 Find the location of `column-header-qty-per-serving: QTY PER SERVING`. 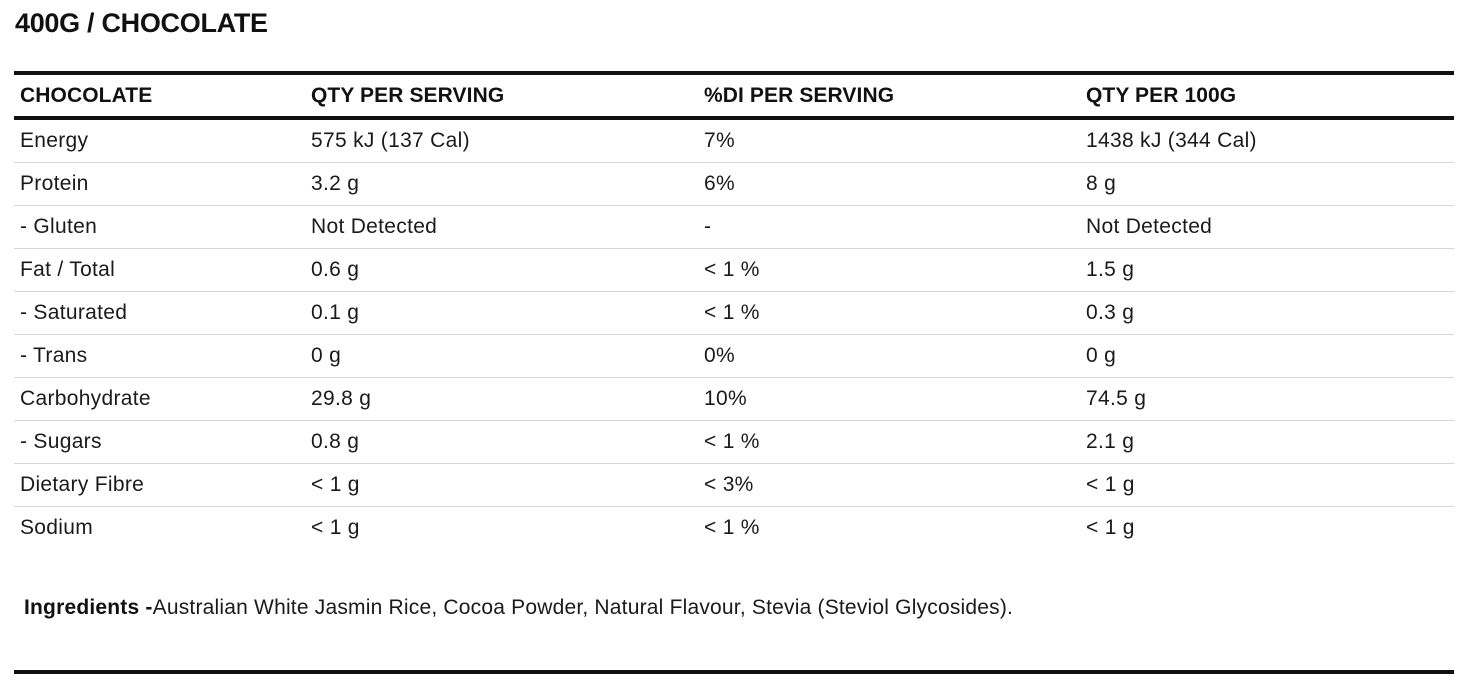

column-header-qty-per-serving: QTY PER SERVING is located at coordinates (501, 96).